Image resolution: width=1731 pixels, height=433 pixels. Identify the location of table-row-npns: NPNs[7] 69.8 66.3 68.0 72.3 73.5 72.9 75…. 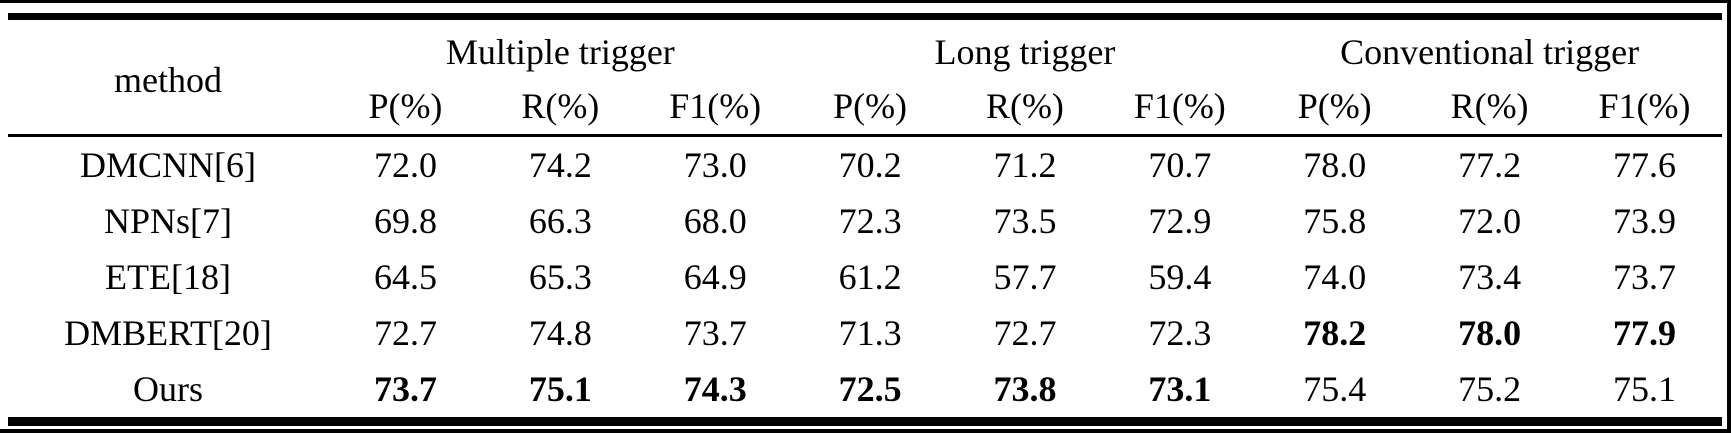
(865, 221).